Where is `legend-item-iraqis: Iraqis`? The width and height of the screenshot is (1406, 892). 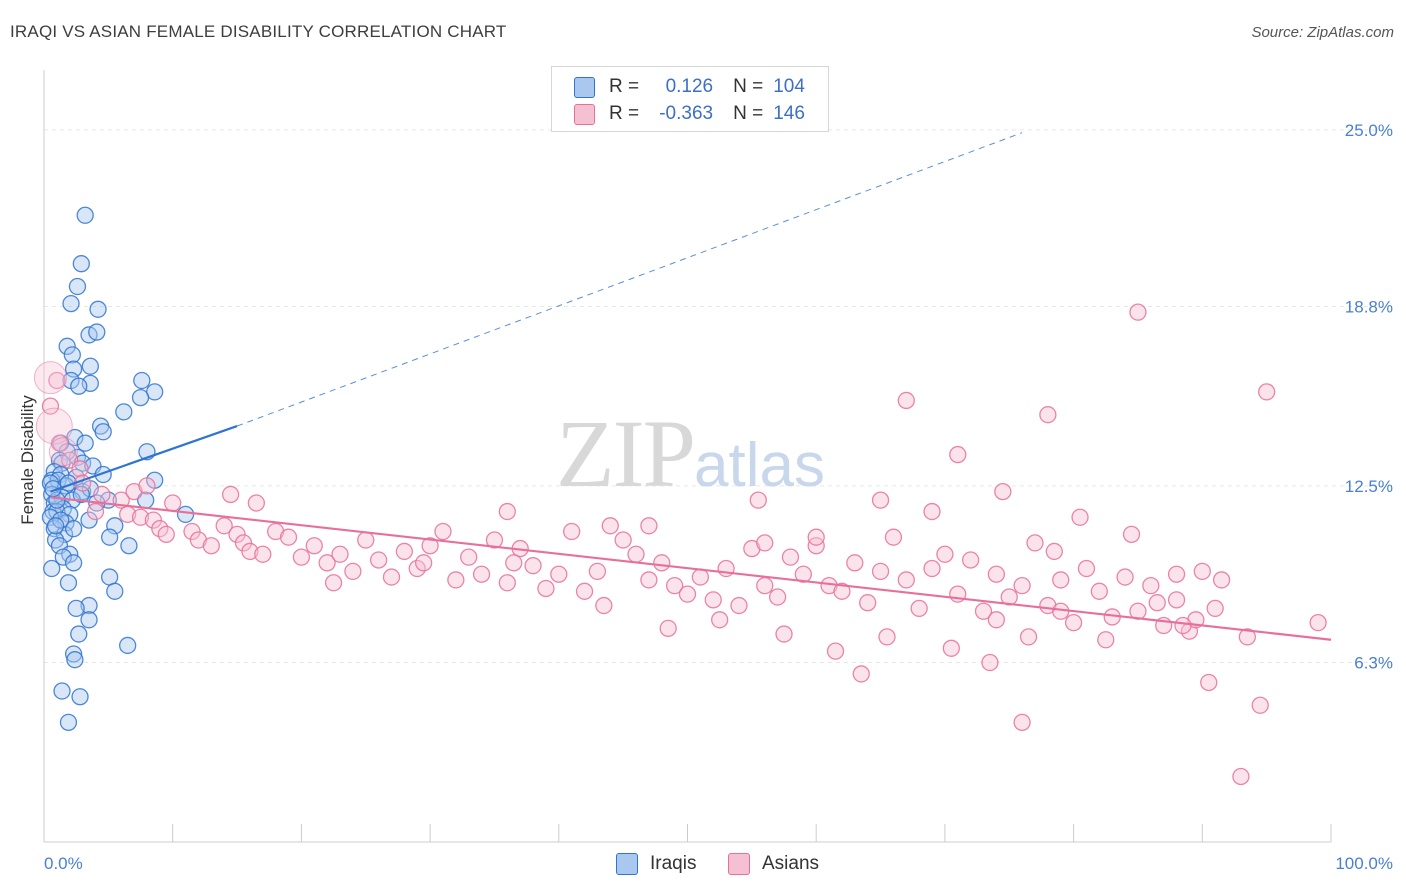 legend-item-iraqis: Iraqis is located at coordinates (656, 864).